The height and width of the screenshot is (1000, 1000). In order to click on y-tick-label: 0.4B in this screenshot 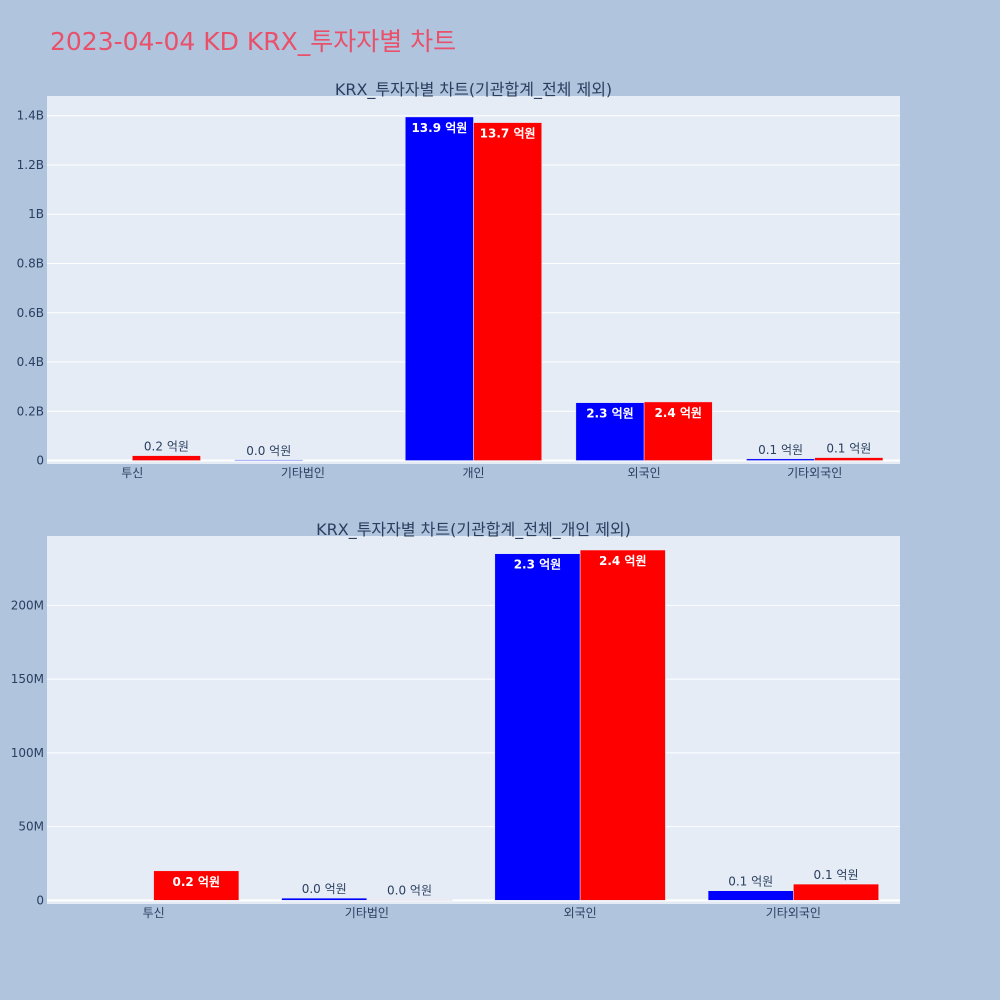, I will do `click(30, 362)`.